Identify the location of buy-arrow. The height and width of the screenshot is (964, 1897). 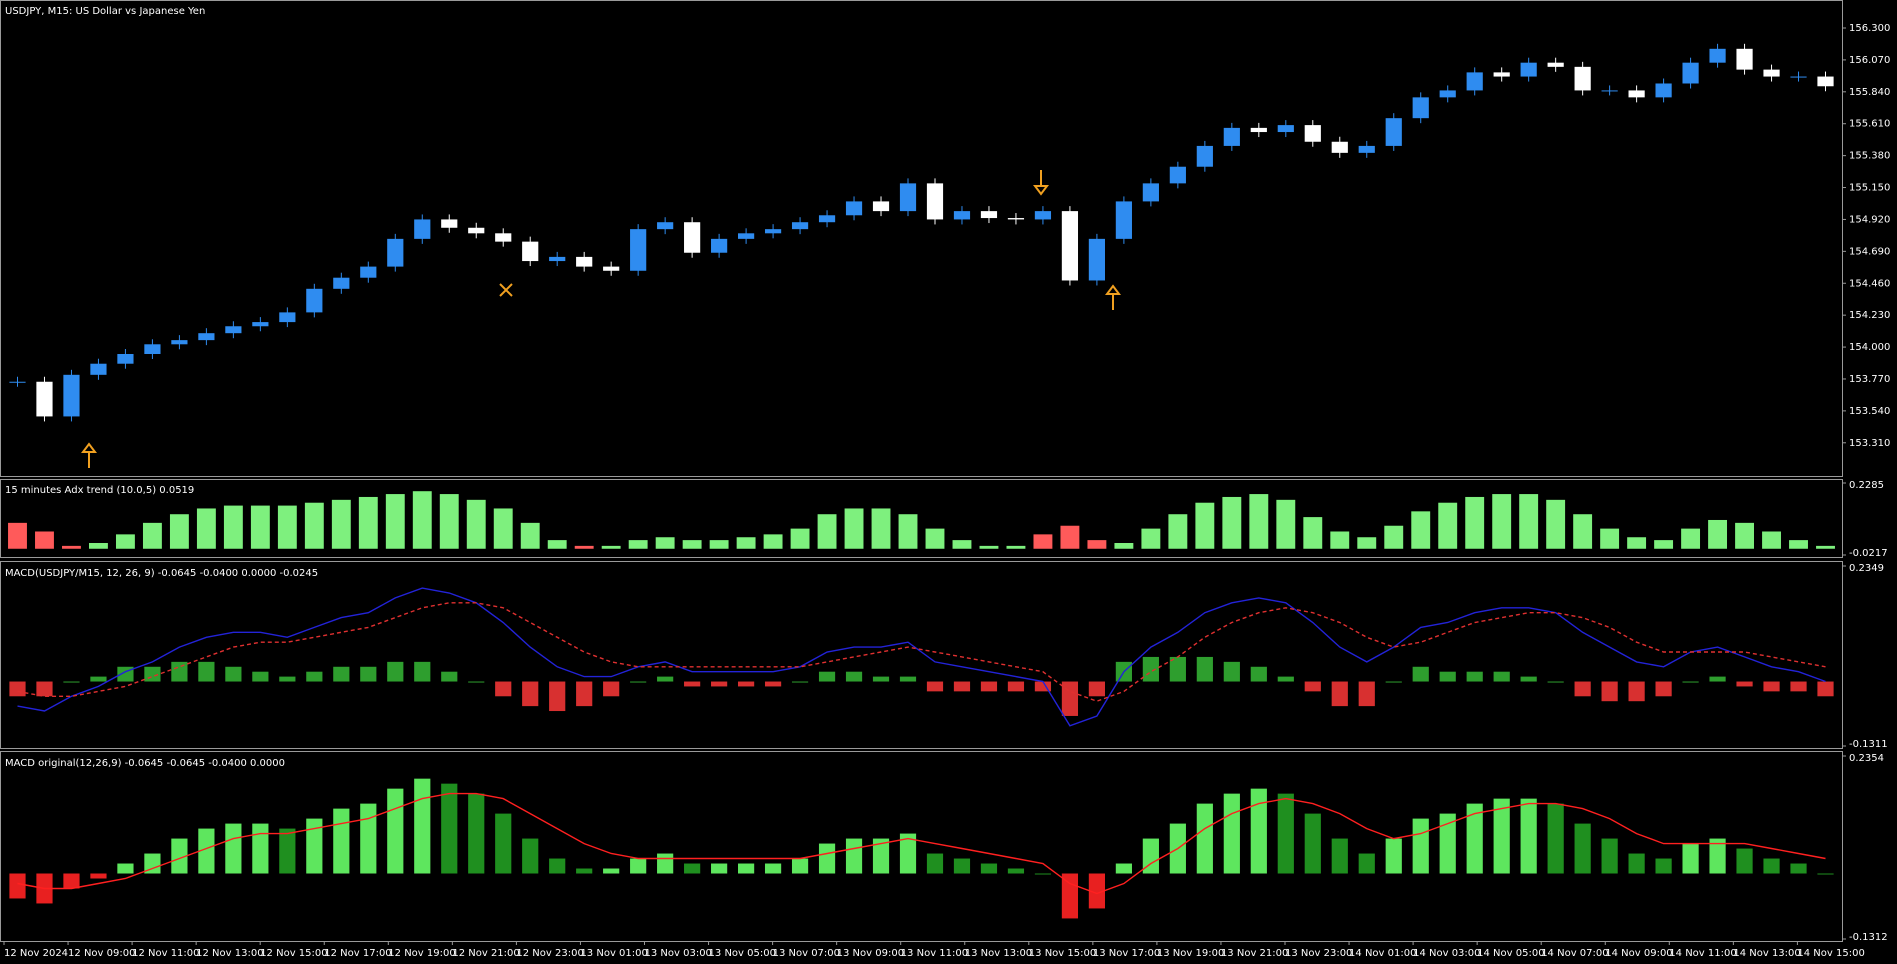
(89, 455).